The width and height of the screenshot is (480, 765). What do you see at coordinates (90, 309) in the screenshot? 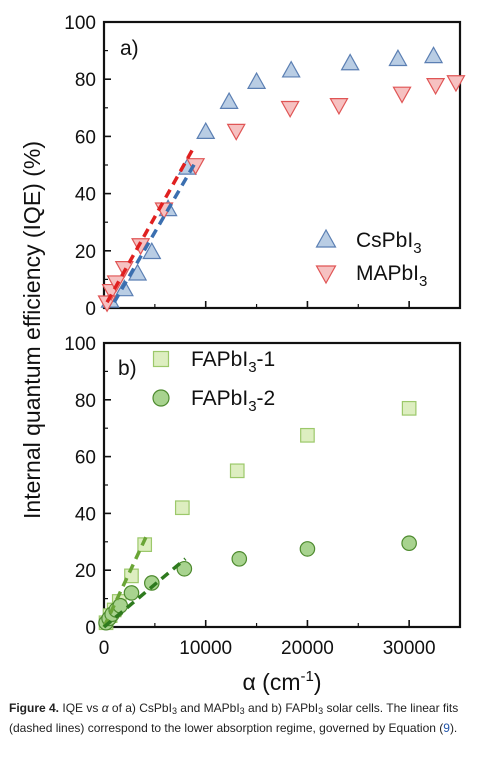
I see `panel-a-y-tick-label: 0` at bounding box center [90, 309].